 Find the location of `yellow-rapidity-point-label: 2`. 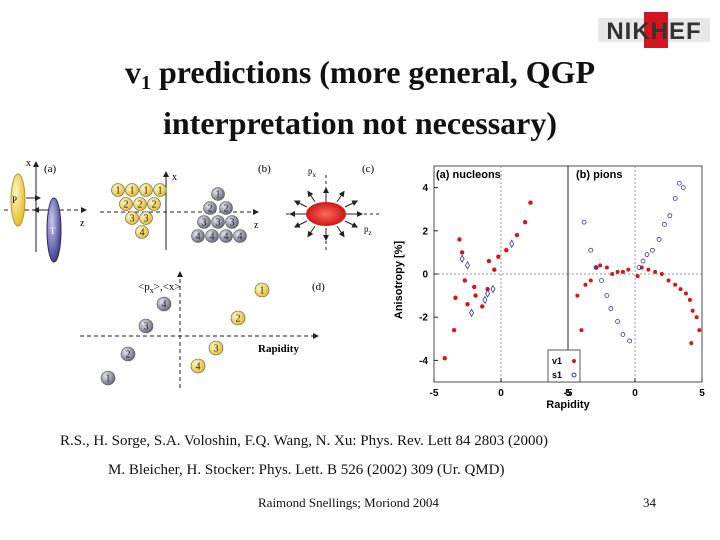

yellow-rapidity-point-label: 2 is located at coordinates (238, 319).